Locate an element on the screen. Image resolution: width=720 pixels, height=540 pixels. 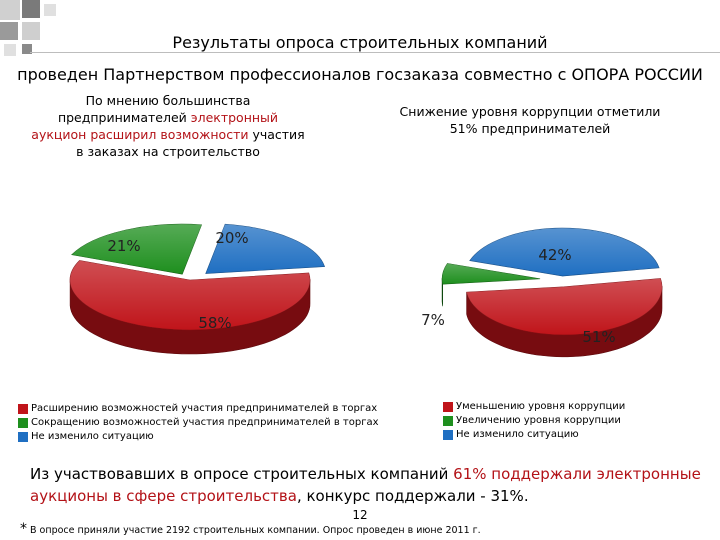
left-title-part: По мнению большинства is located at coordinates (168, 100).